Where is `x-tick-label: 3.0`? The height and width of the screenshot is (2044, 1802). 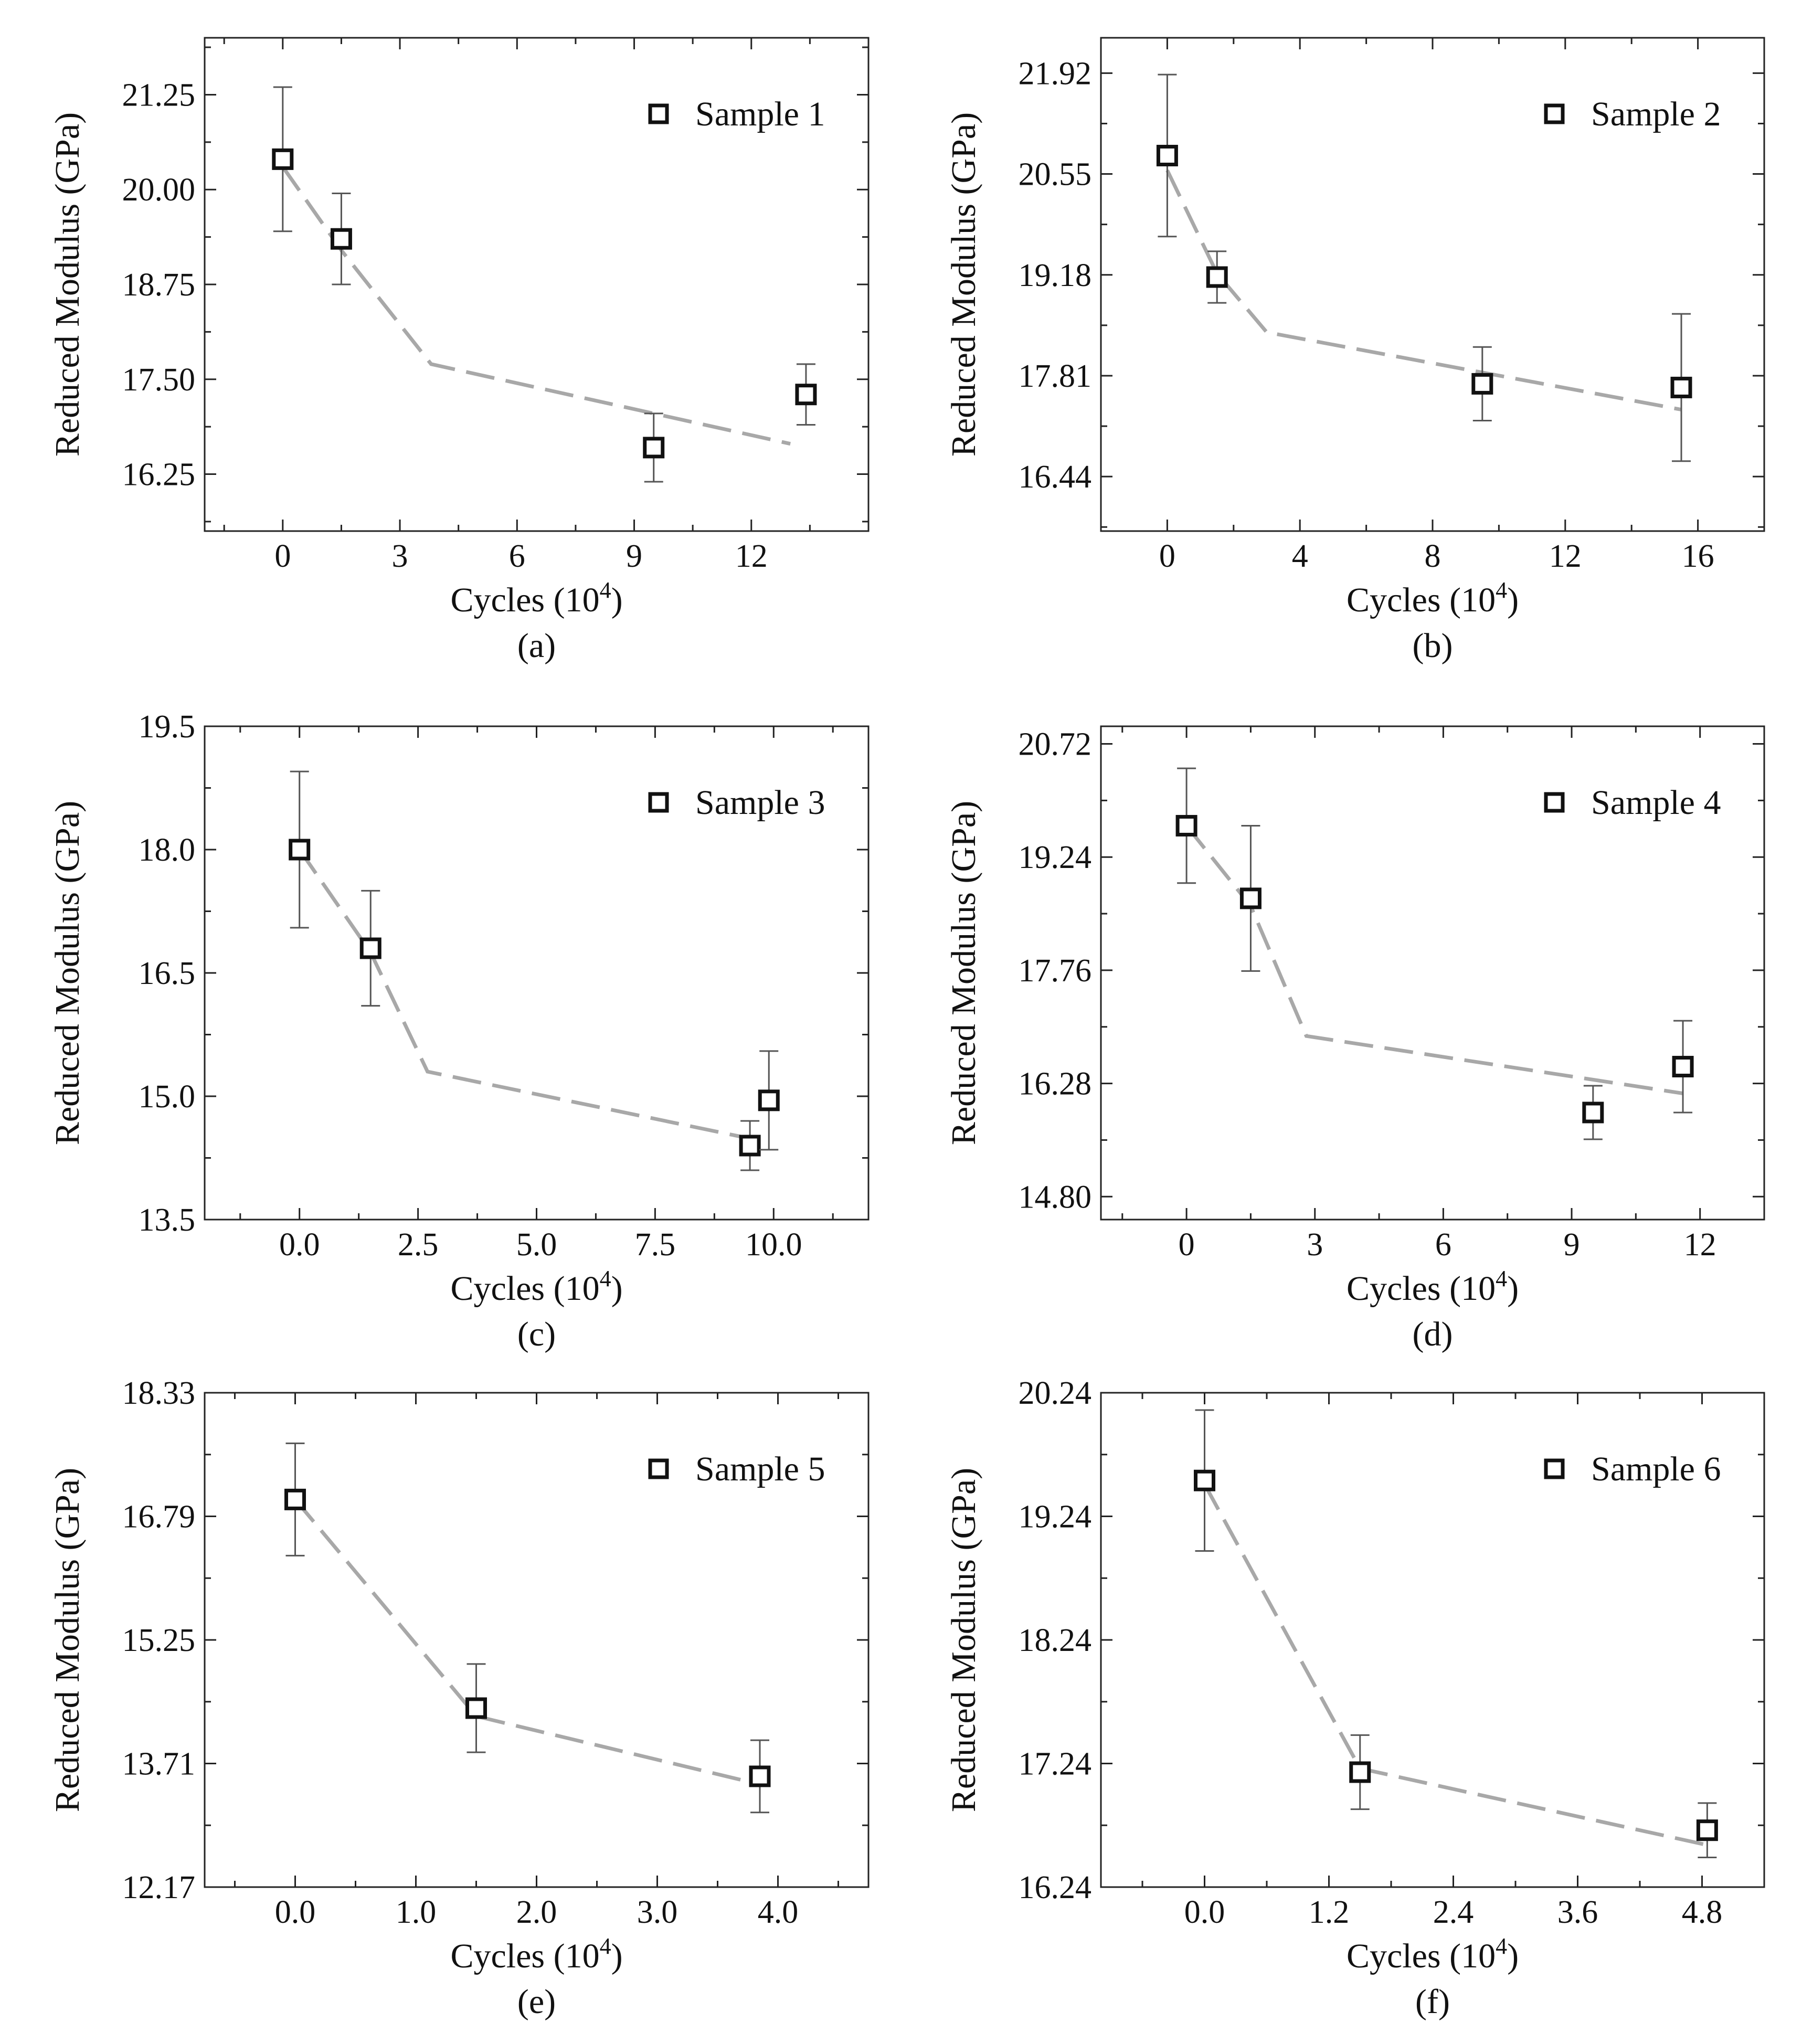
x-tick-label: 3.0 is located at coordinates (657, 1912).